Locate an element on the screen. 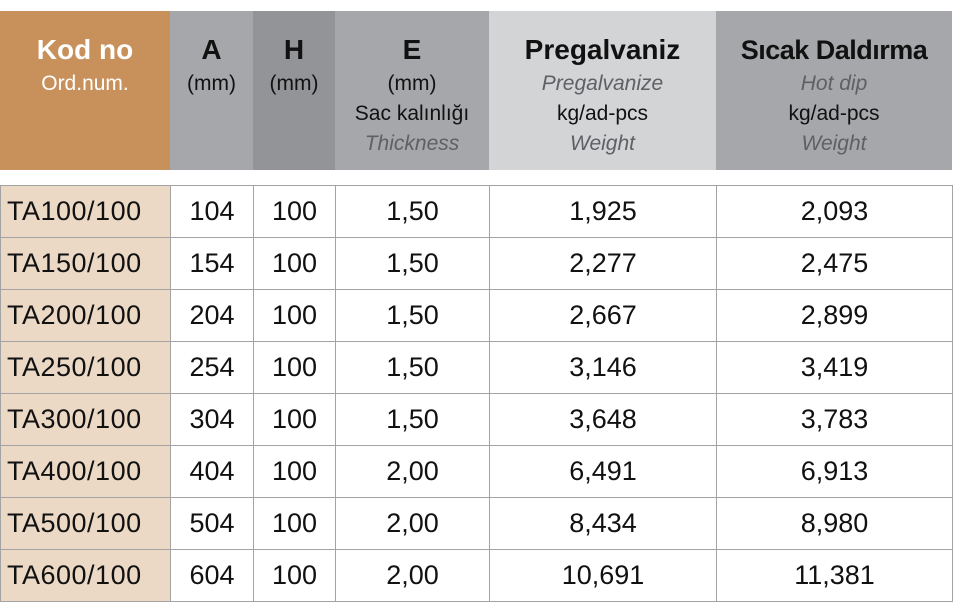 This screenshot has width=953, height=612. header-pregalvaniz-unit: kg/ad-pcs is located at coordinates (602, 113).